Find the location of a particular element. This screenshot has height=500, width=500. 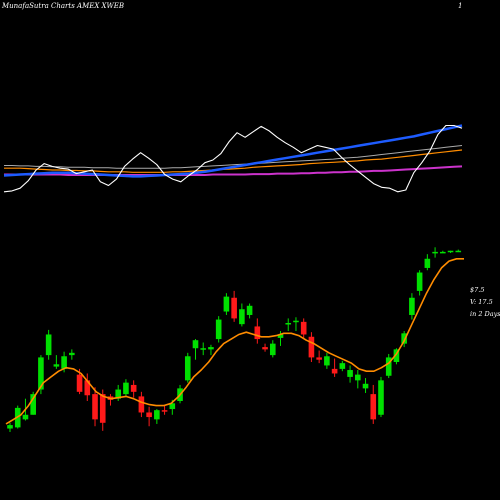

indicator-ma-blue-line is located at coordinates (233, 151).